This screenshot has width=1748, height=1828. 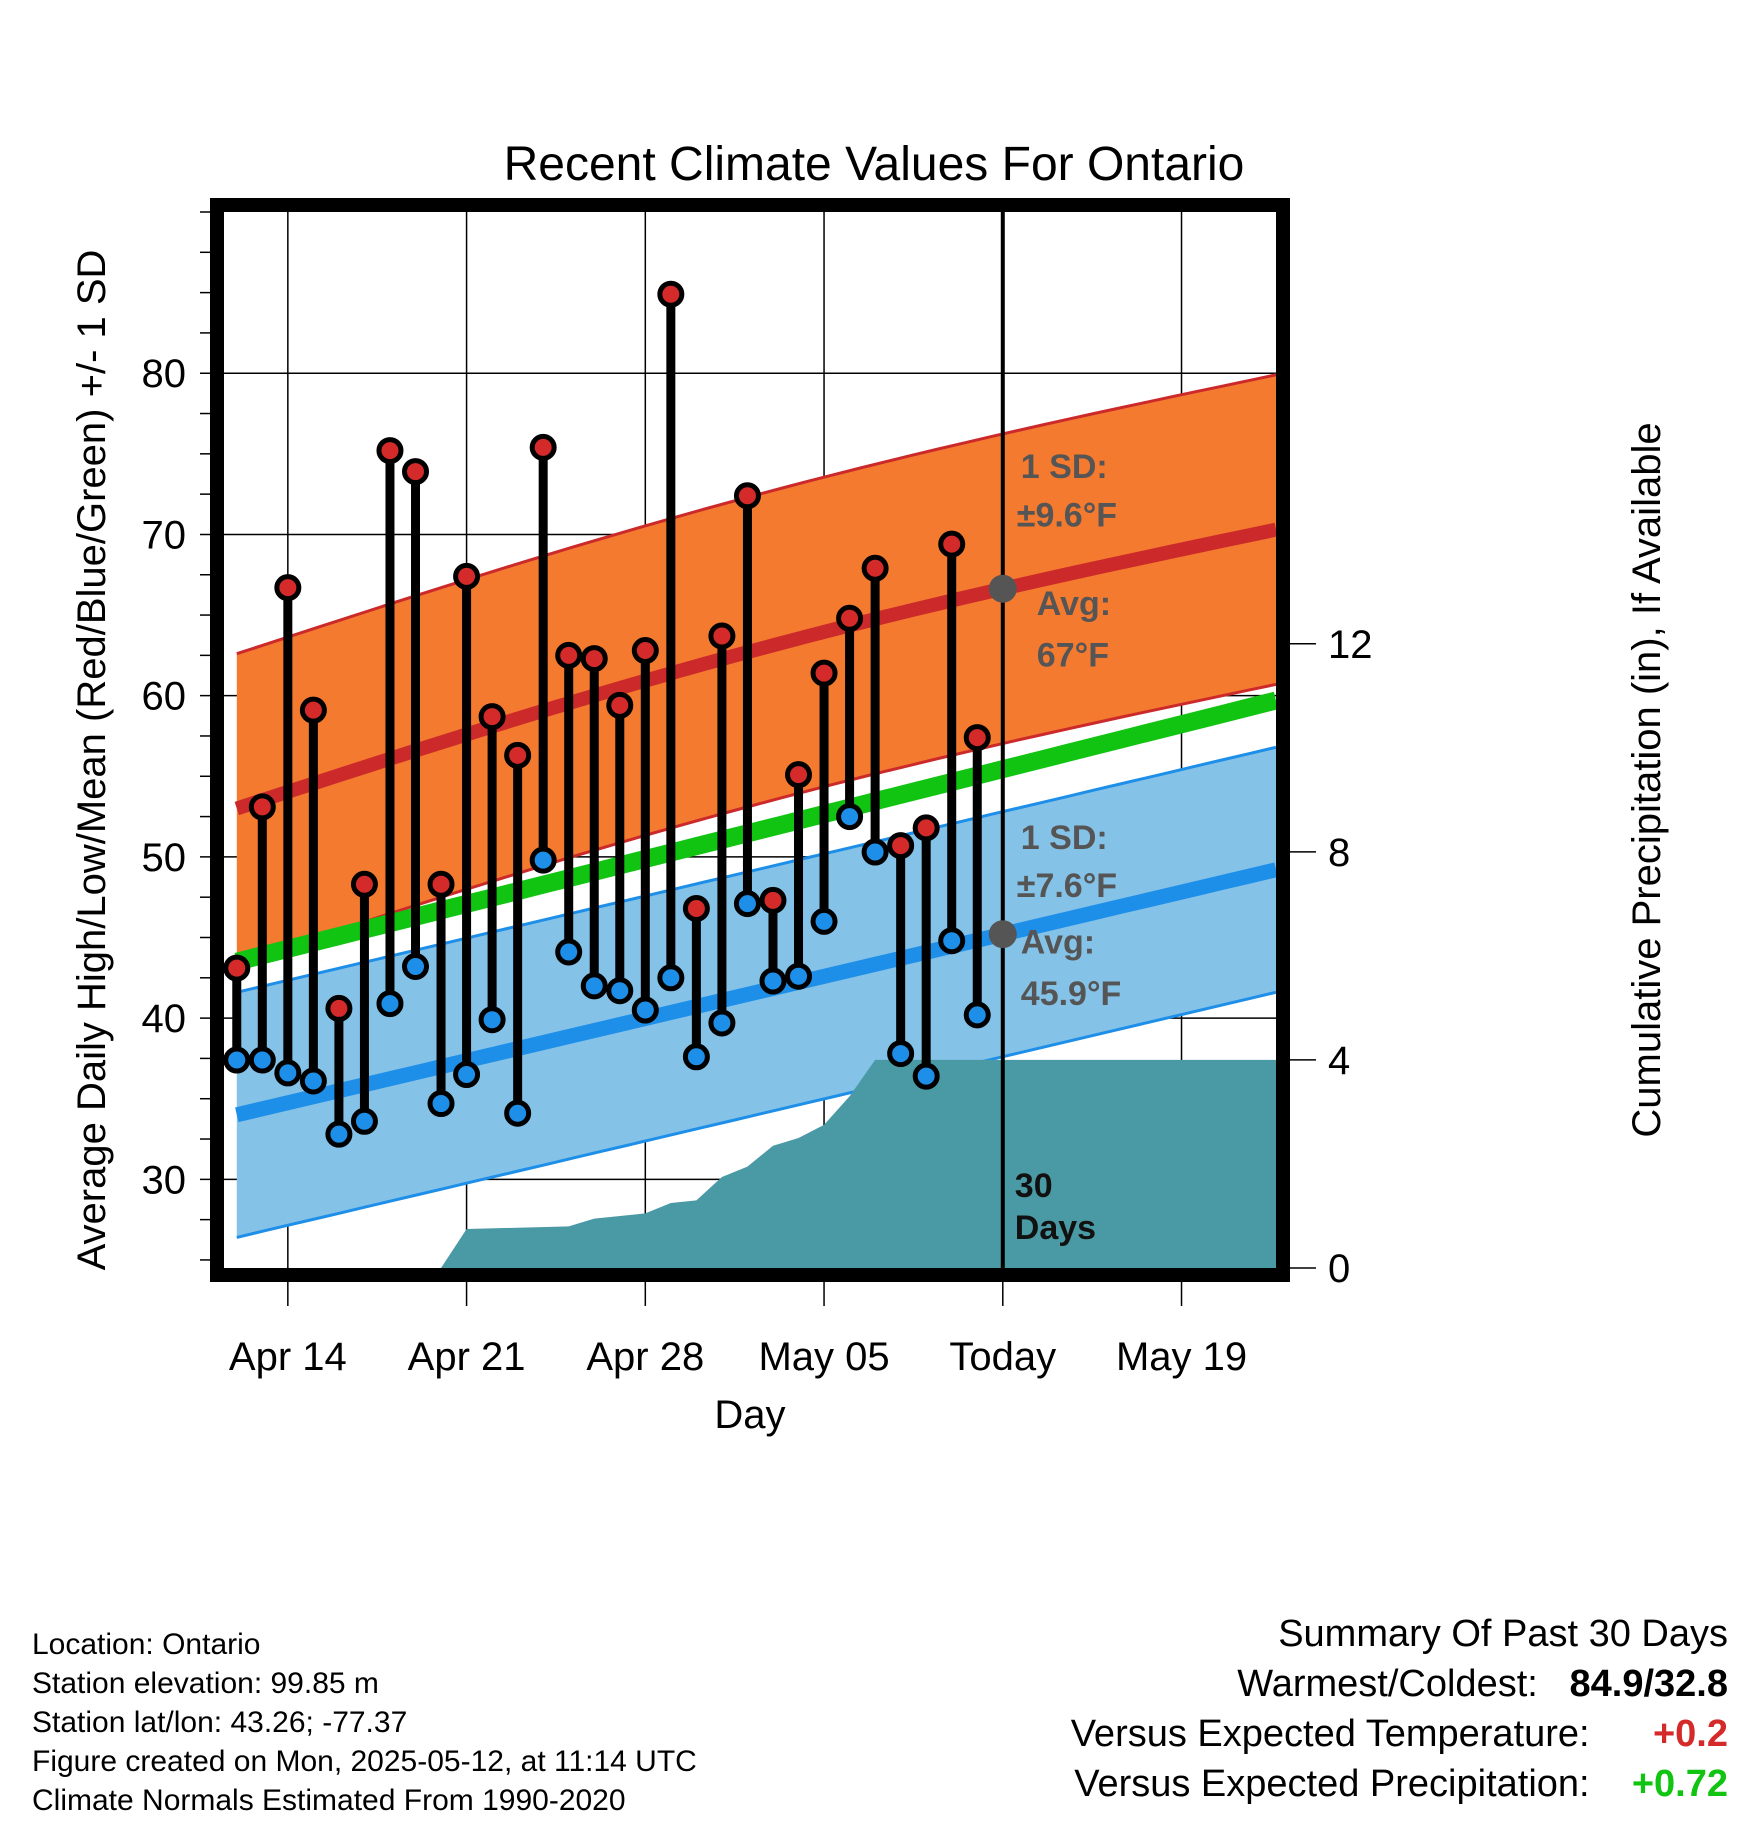 I want to click on left-tick-label: 50, so click(x=164, y=858).